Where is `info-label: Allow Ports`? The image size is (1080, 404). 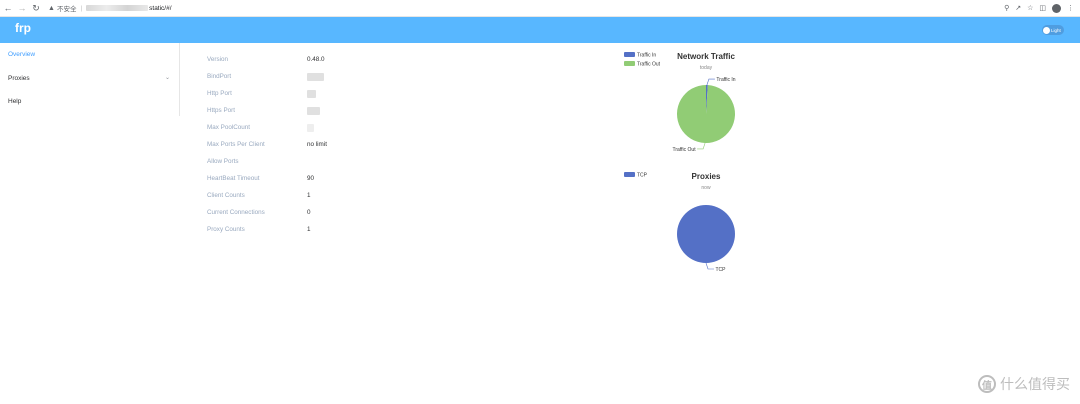
info-label: Allow Ports is located at coordinates (223, 161).